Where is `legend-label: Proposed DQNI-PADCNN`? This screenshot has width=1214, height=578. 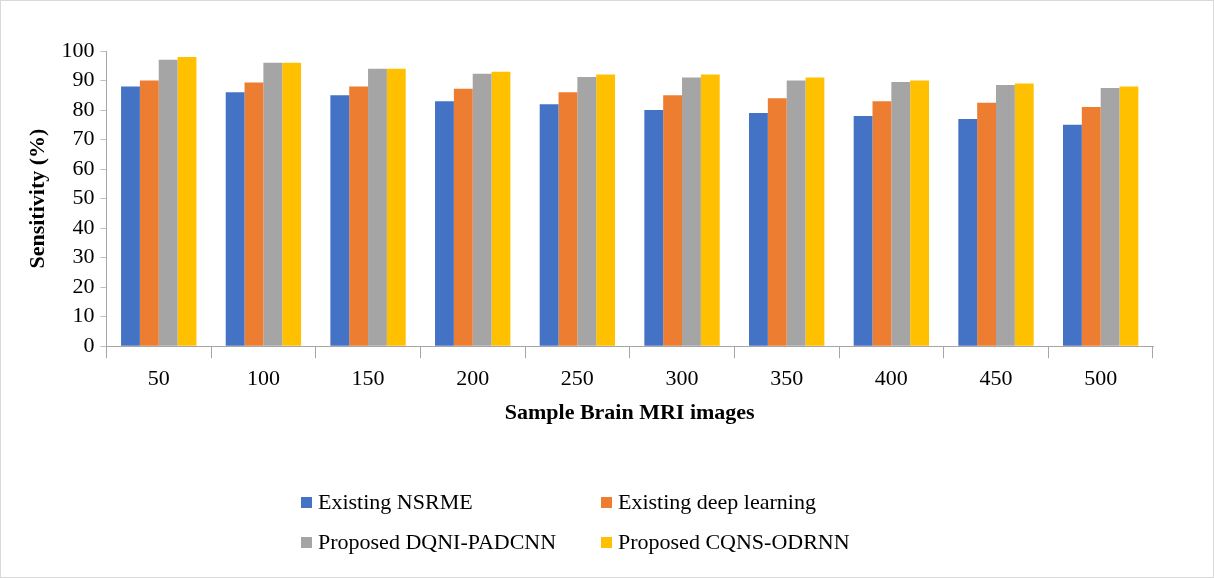
legend-label: Proposed DQNI-PADCNN is located at coordinates (437, 542).